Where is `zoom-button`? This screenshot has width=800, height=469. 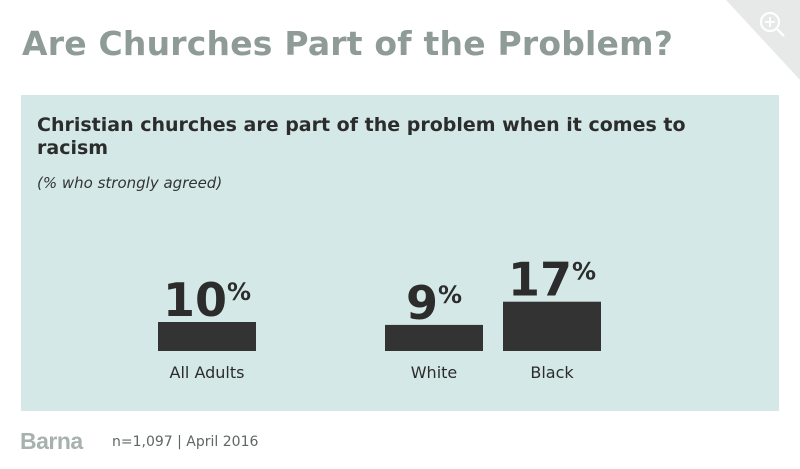
zoom-button is located at coordinates (752, 48).